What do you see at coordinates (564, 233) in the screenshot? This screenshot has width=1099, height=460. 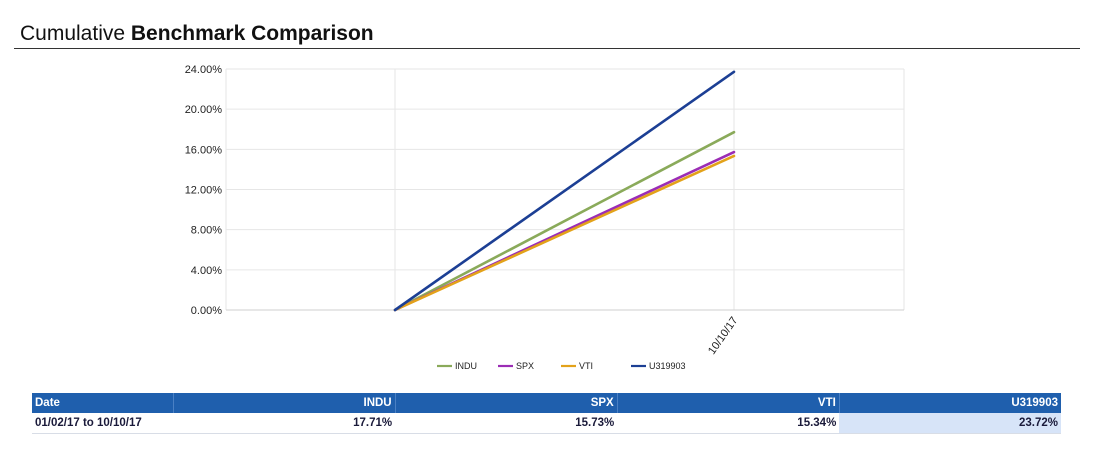 I see `series-line-vti` at bounding box center [564, 233].